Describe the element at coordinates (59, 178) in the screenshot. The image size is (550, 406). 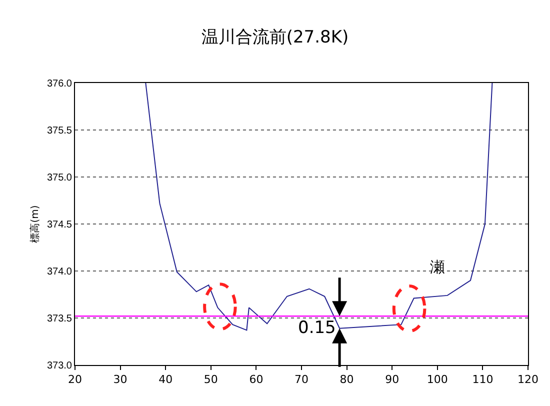
I see `y-tick-label: 375.0` at that location.